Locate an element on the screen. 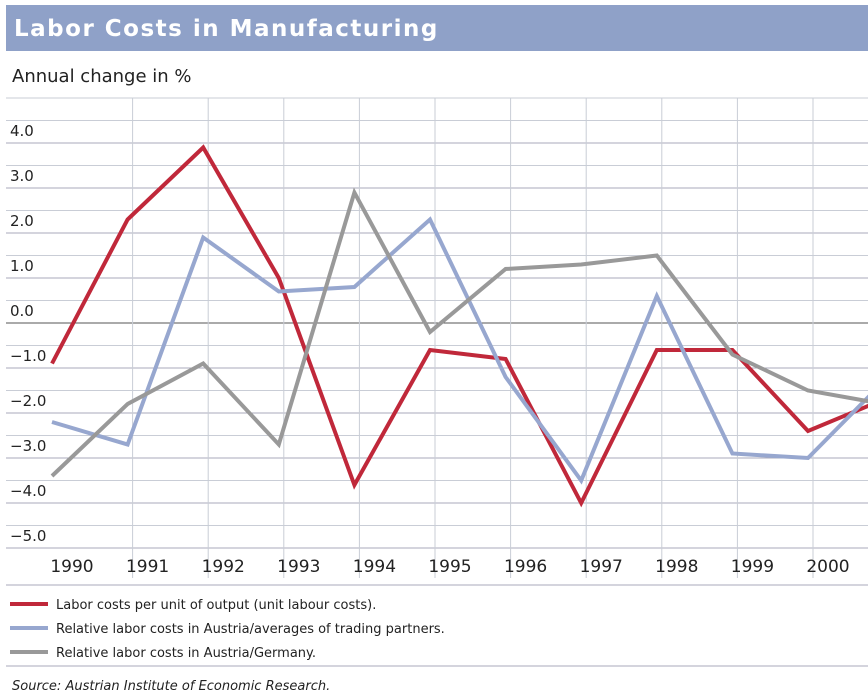  x-tick-label: 1999 is located at coordinates (752, 567).